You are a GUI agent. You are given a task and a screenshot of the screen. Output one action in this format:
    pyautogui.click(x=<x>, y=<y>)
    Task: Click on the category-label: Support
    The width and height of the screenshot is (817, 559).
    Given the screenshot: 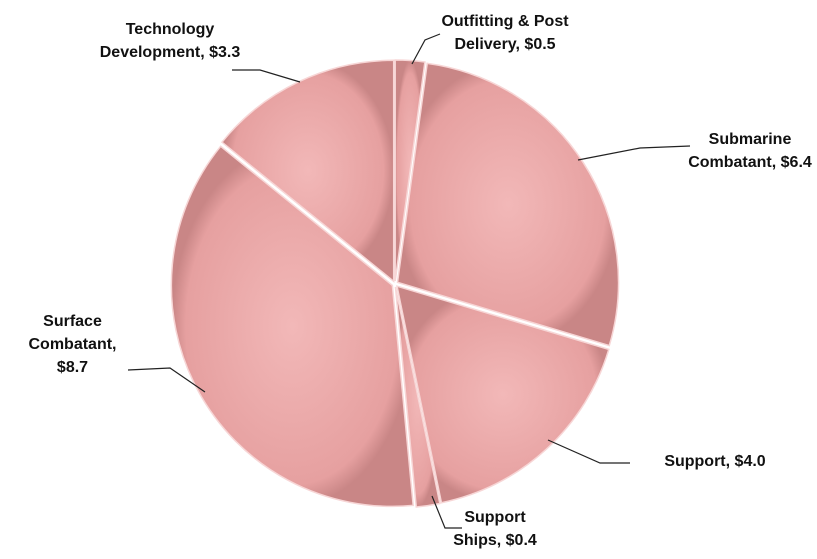 What is the action you would take?
    pyautogui.click(x=695, y=461)
    